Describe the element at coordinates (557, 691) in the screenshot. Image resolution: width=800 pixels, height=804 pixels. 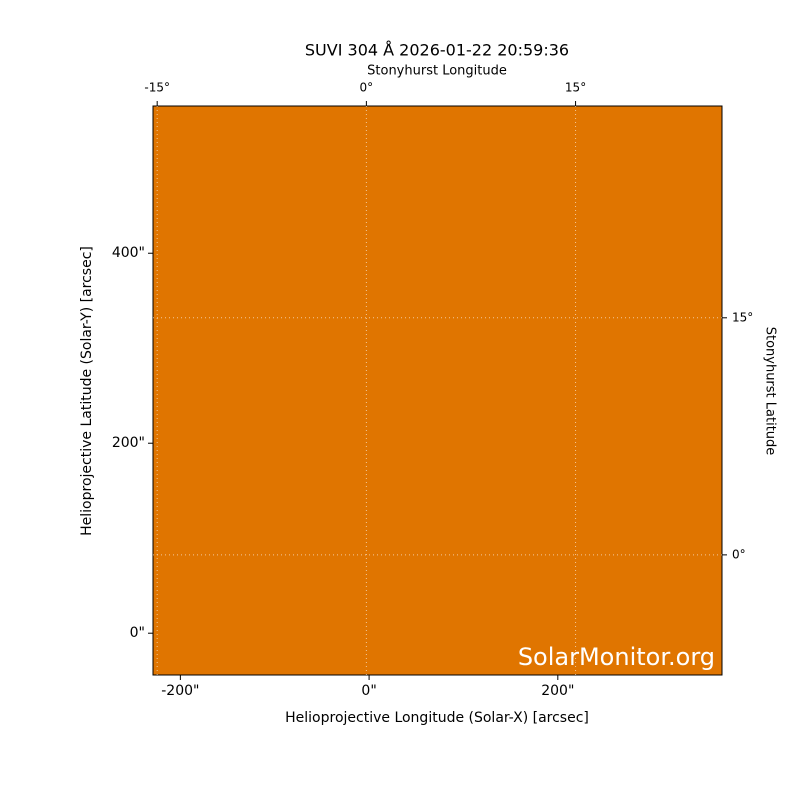
I see `x-tick-label: 200"` at that location.